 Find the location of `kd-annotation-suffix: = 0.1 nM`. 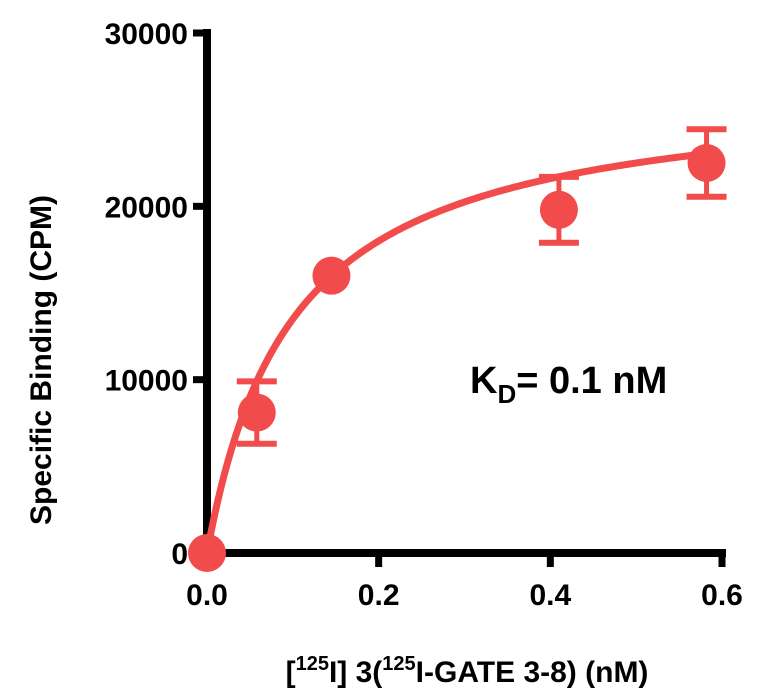

kd-annotation-suffix: = 0.1 nM is located at coordinates (591, 381).